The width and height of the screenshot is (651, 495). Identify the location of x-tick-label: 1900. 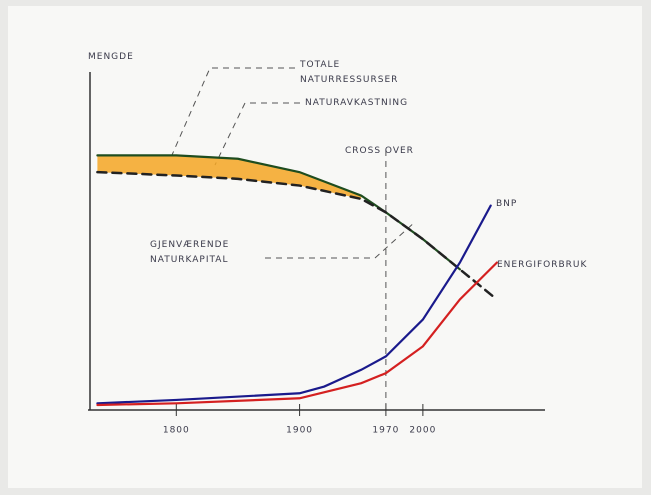
(299, 431).